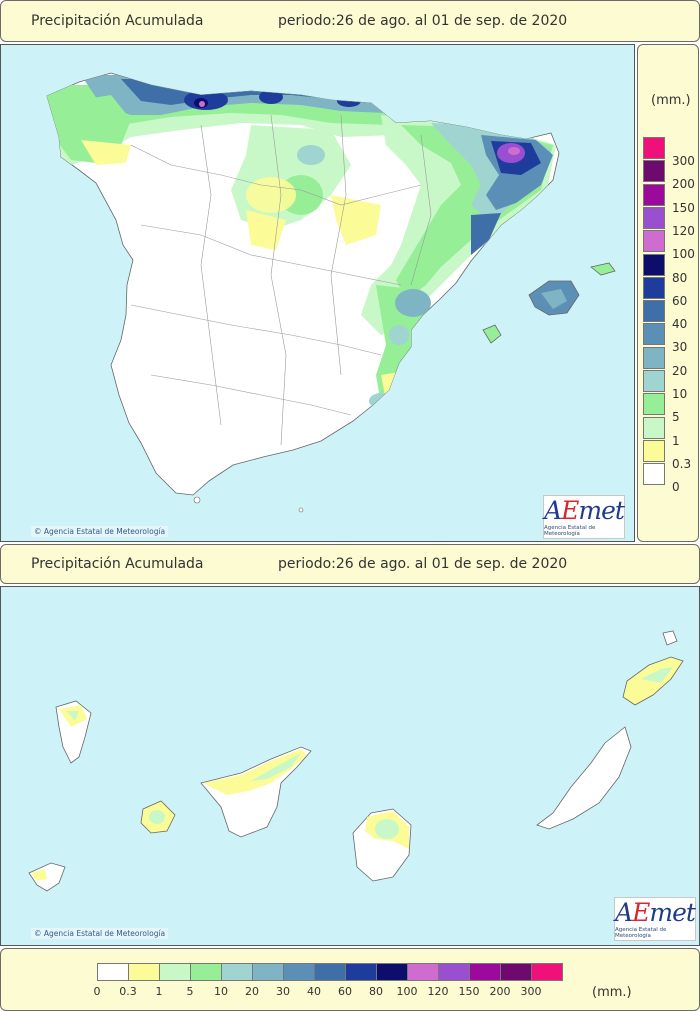 The height and width of the screenshot is (1011, 700). Describe the element at coordinates (584, 778) in the screenshot. I see `fuerteventura` at that location.